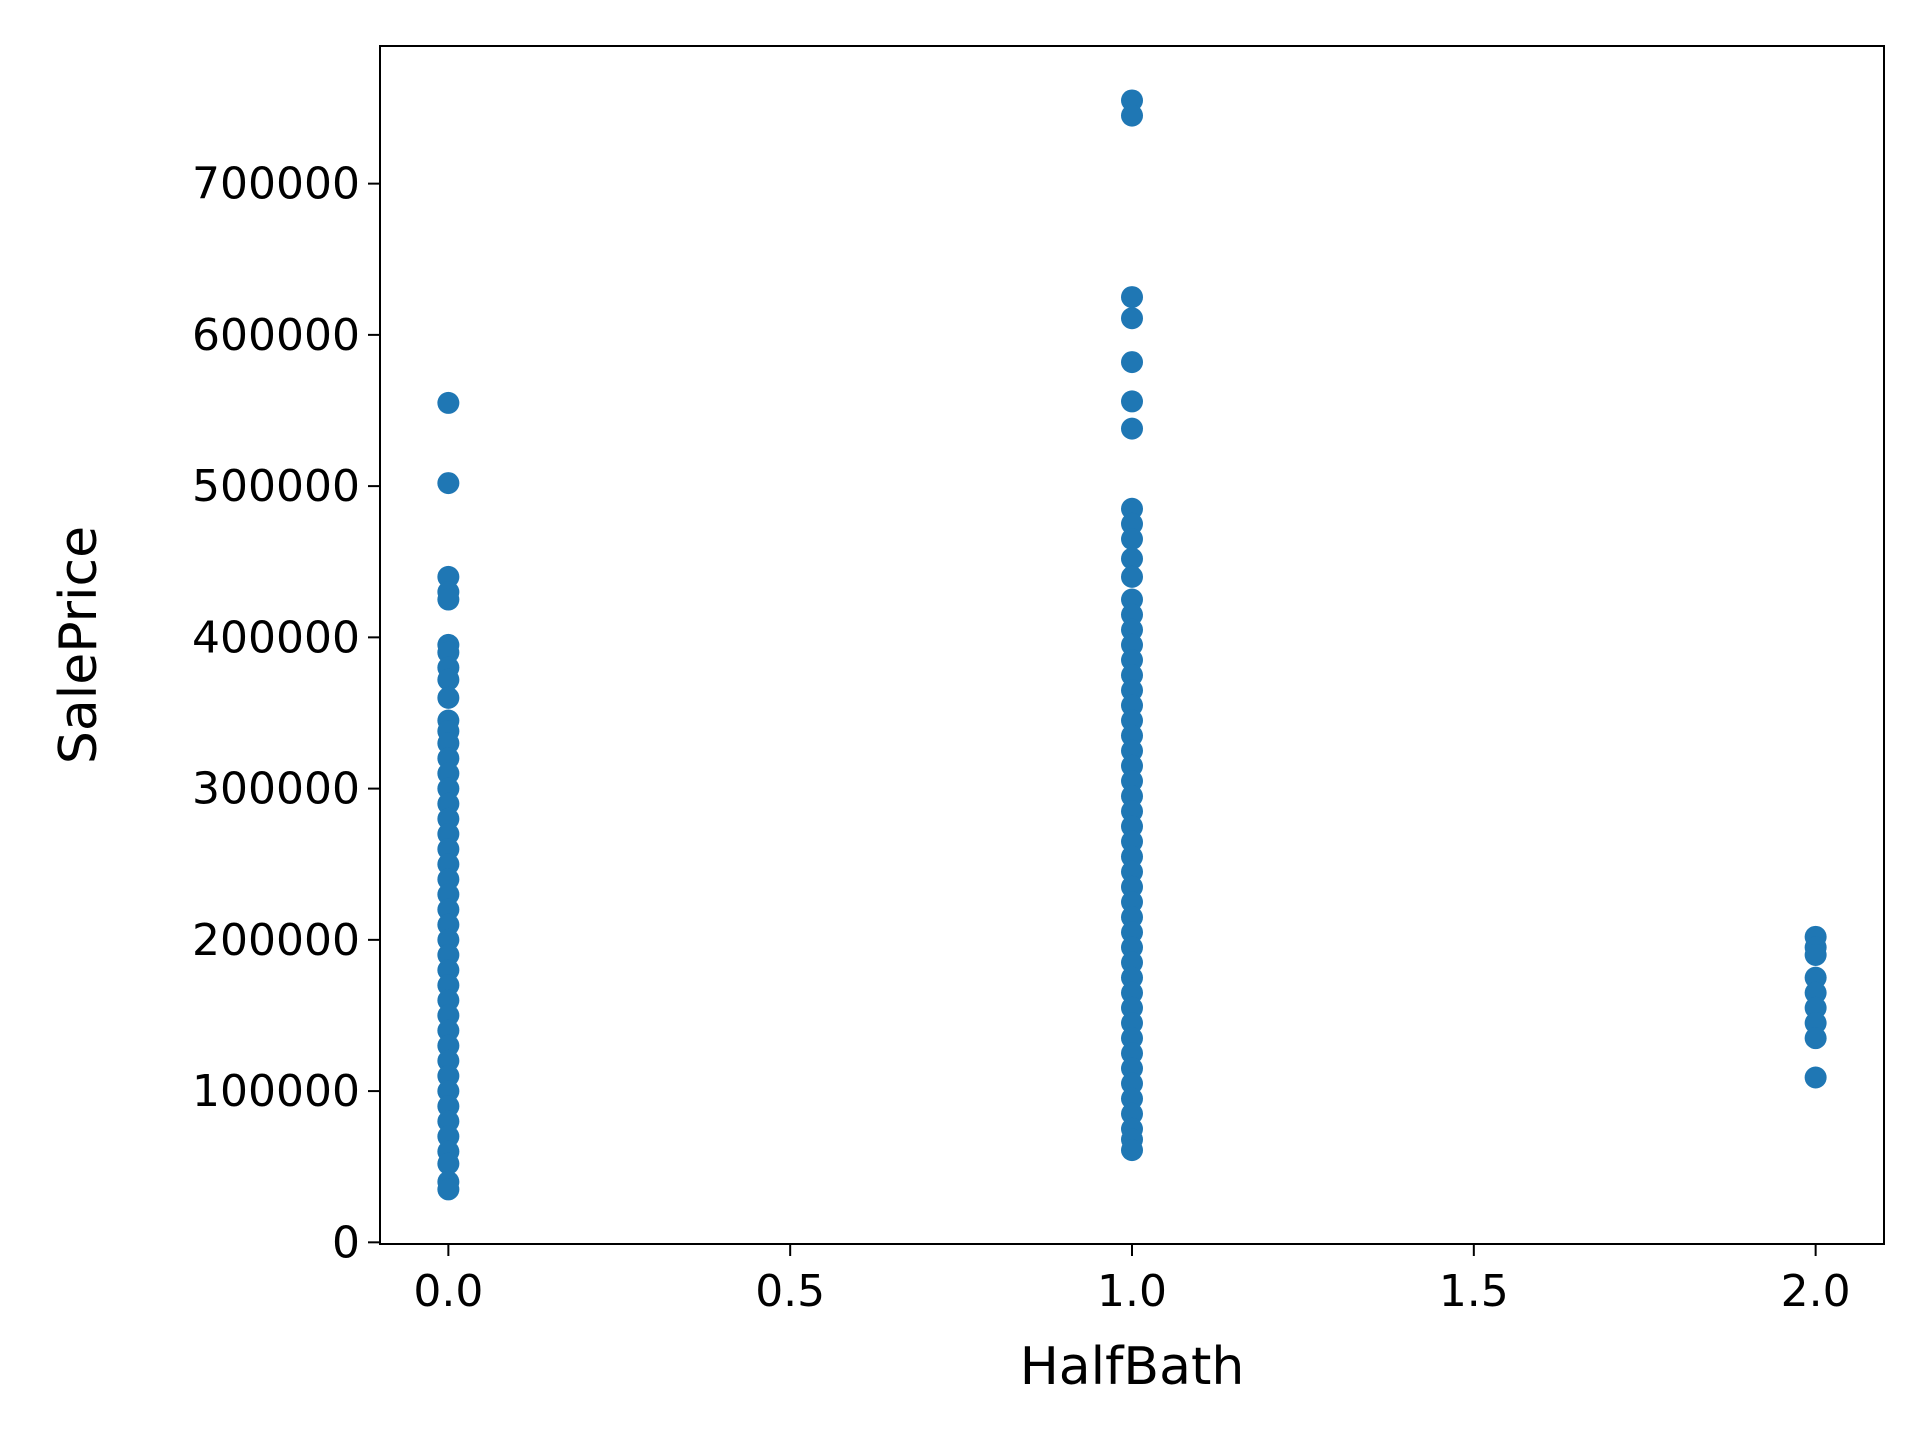 Image resolution: width=1920 pixels, height=1444 pixels. Describe the element at coordinates (1816, 1291) in the screenshot. I see `x-tick-label: 2.0` at that location.